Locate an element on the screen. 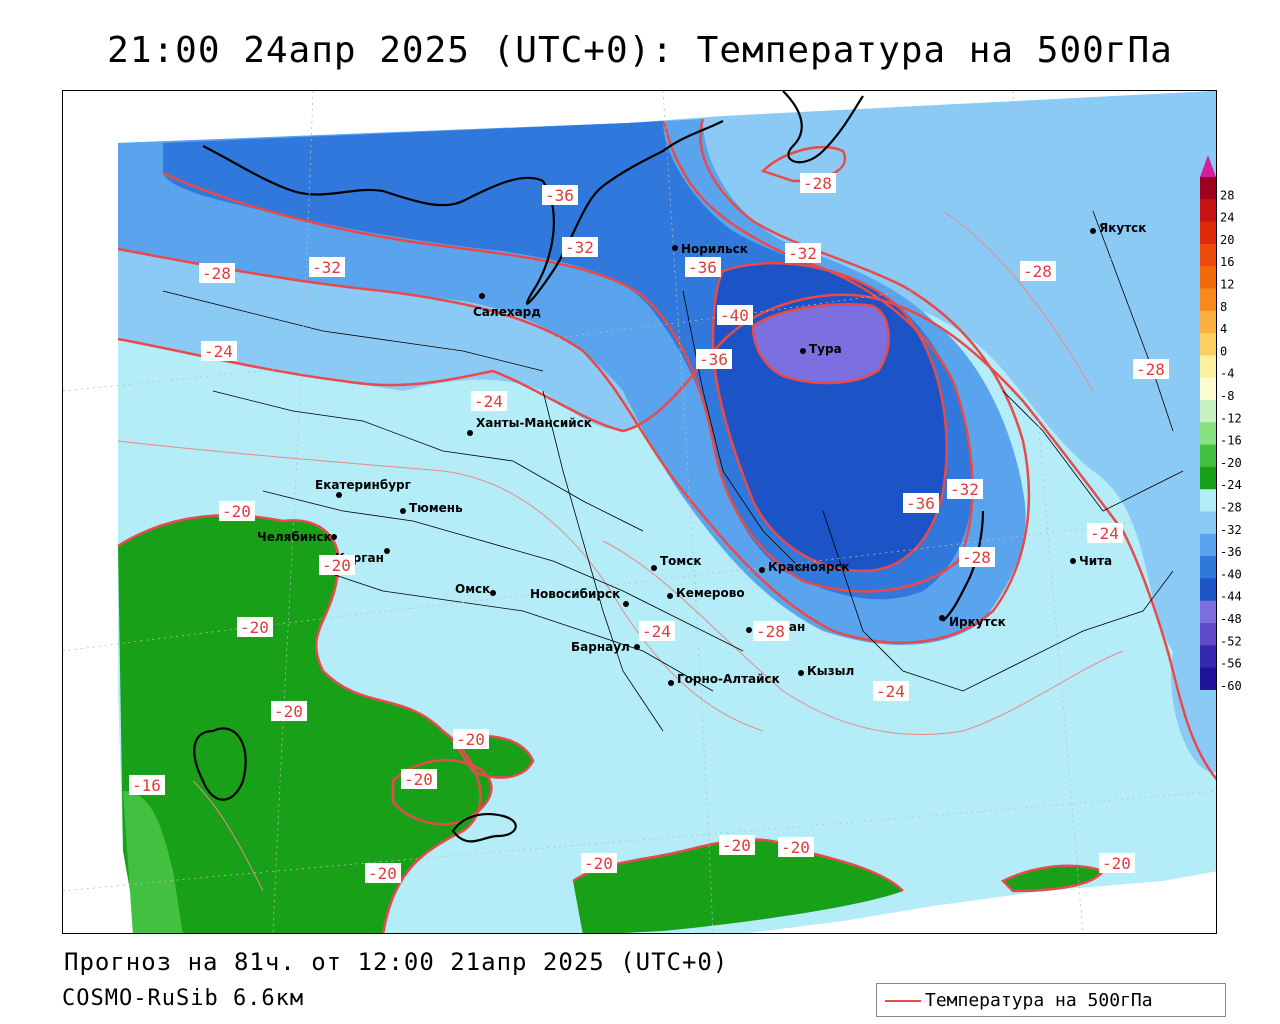  city-krasnoyarsk: Красноярск is located at coordinates (804, 567).